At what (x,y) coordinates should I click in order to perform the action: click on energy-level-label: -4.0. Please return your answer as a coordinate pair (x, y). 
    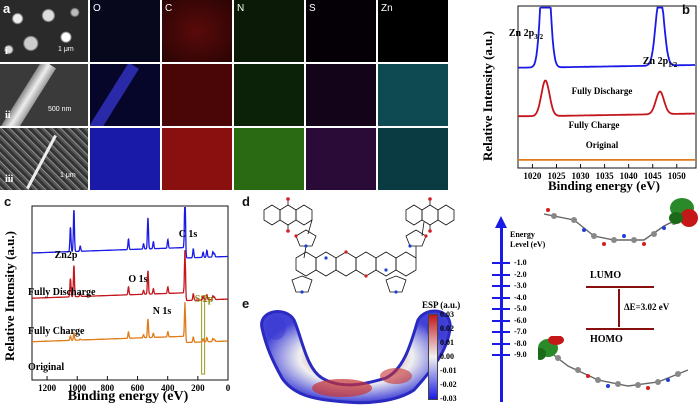
    Looking at the image, I should click on (520, 297).